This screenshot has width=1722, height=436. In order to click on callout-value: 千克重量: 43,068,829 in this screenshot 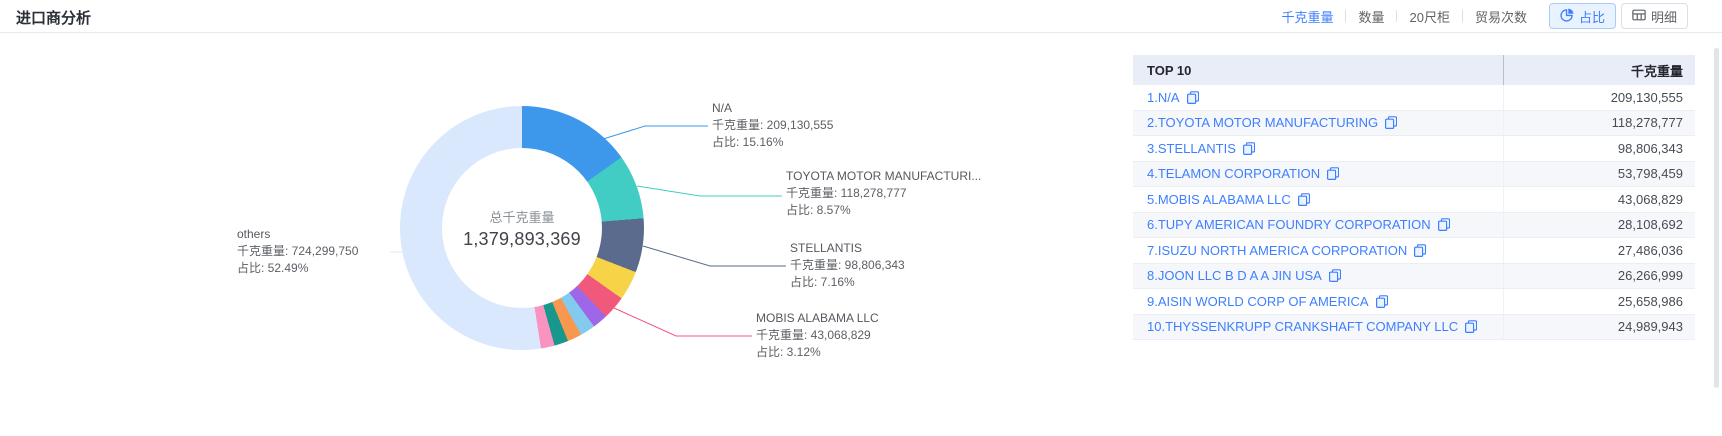, I will do `click(813, 335)`.